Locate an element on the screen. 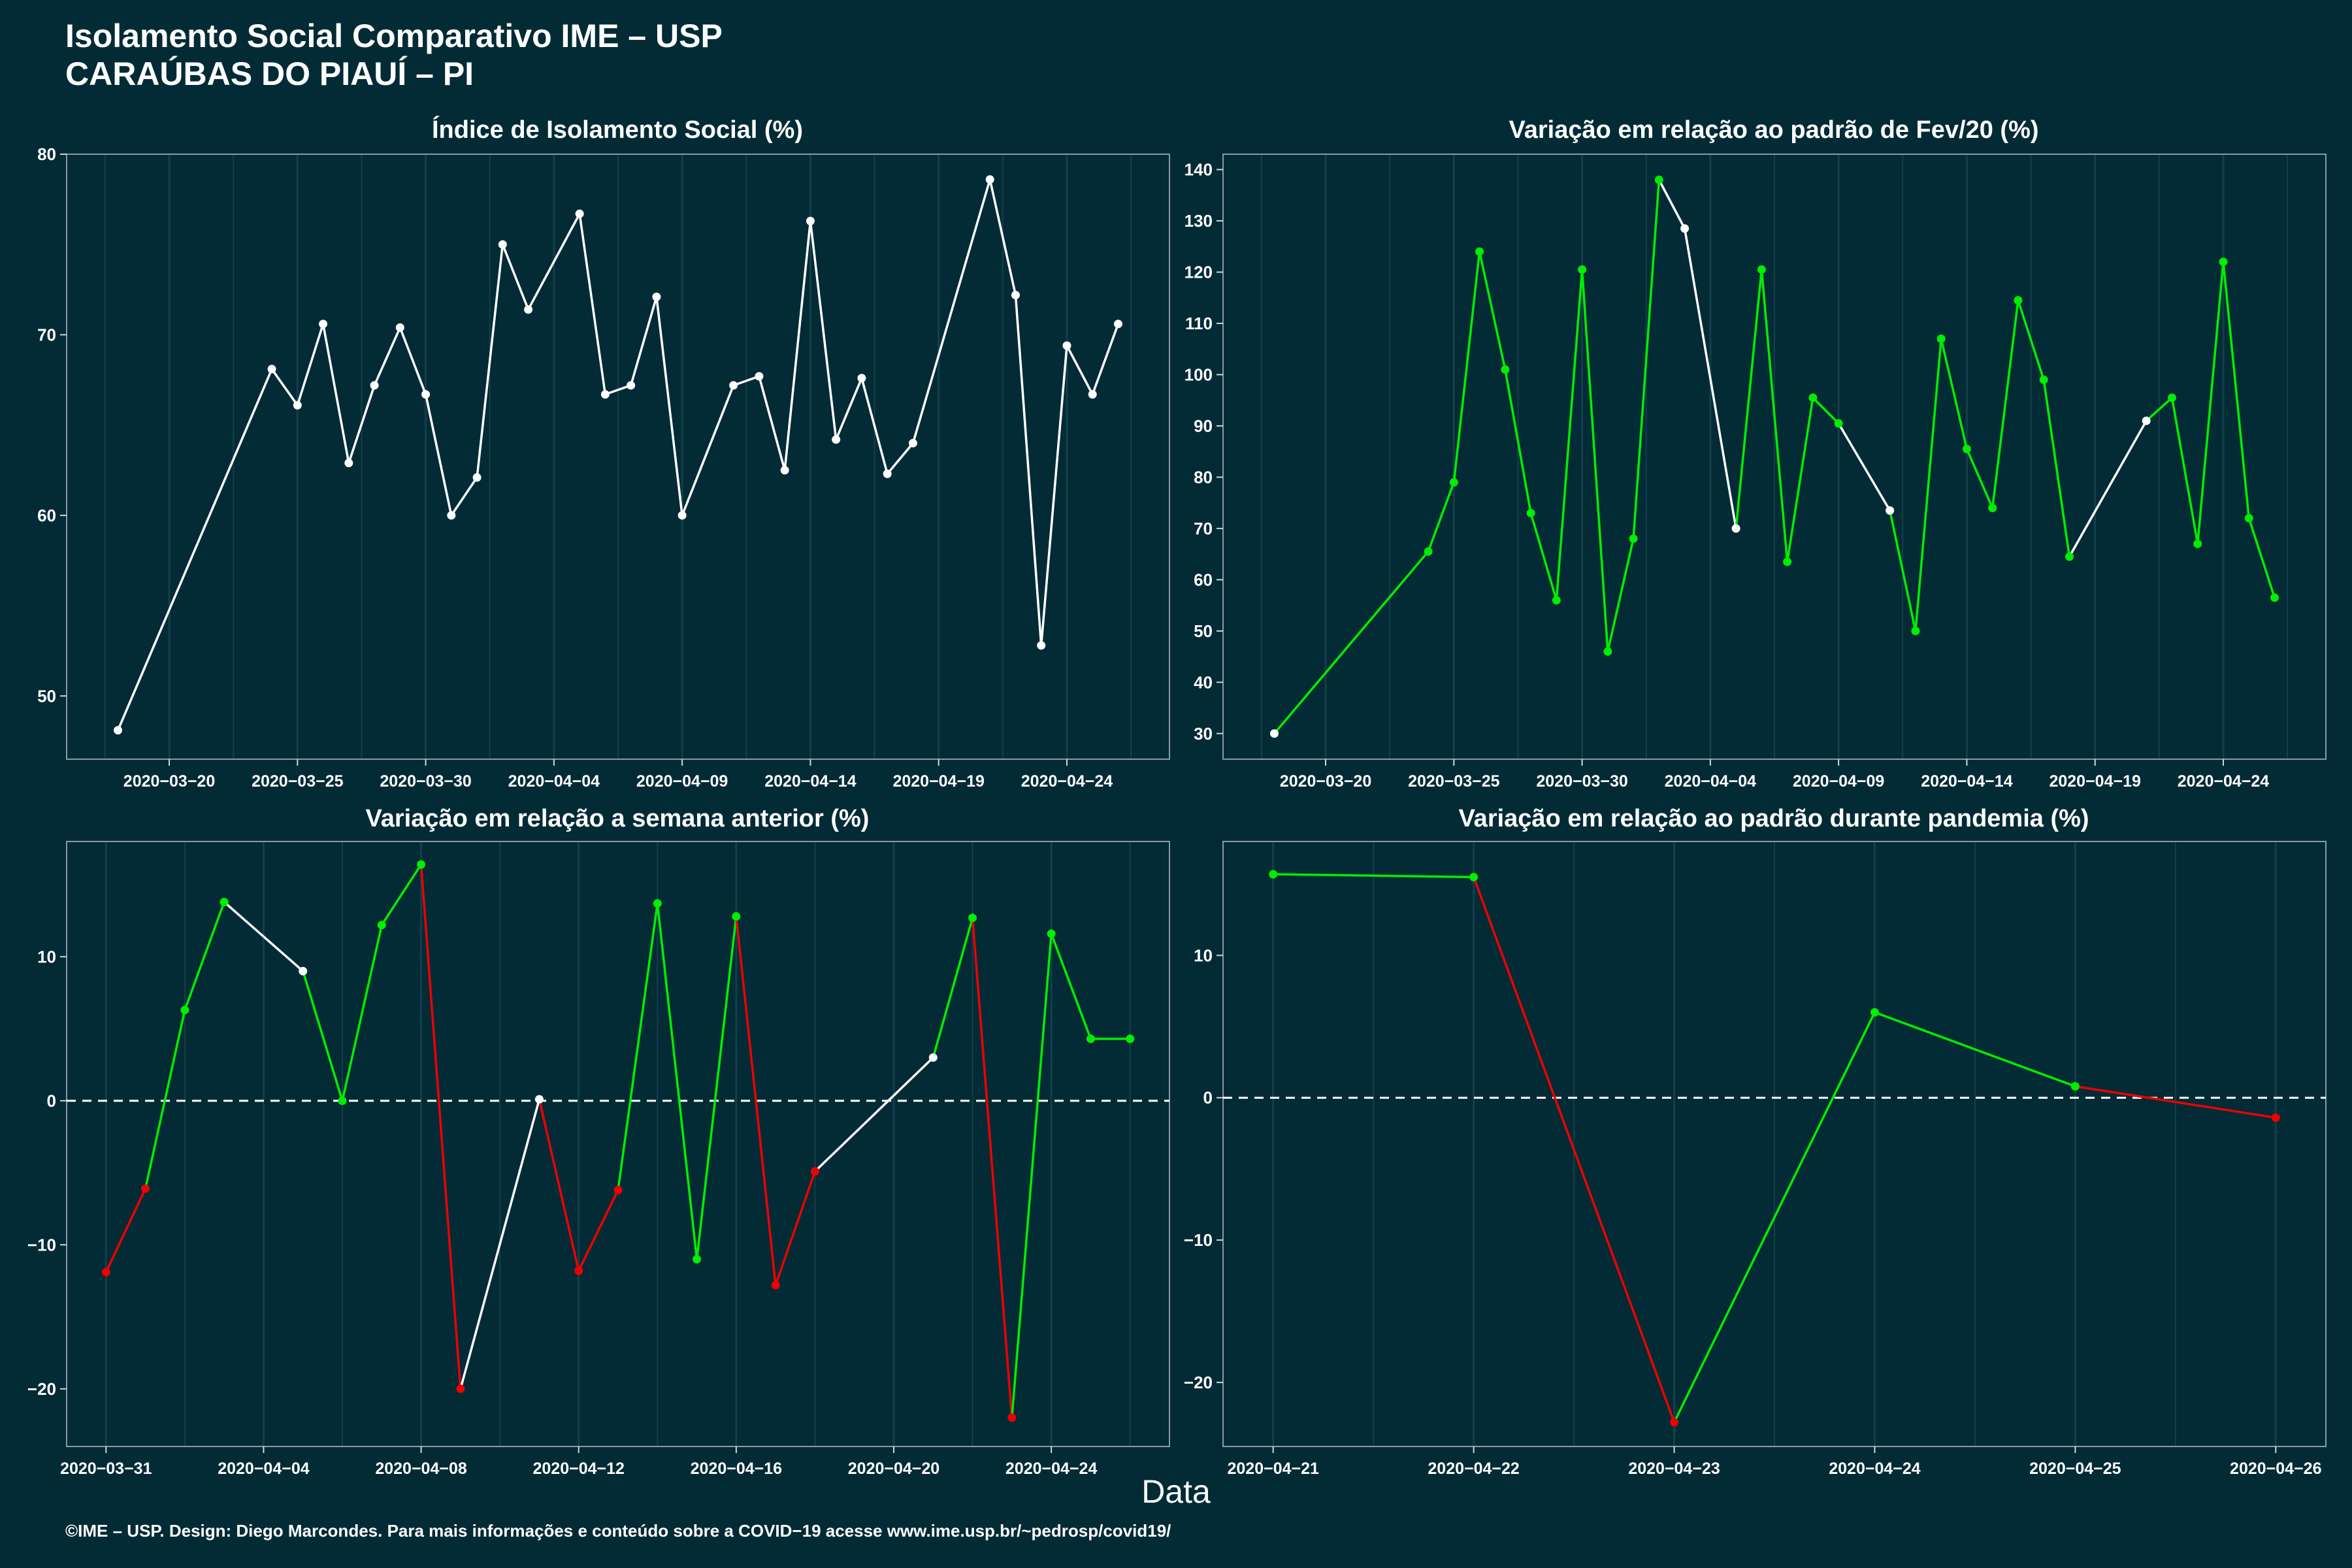 The width and height of the screenshot is (2352, 1568). x-tick-label: 2020−04−25 is located at coordinates (2075, 1469).